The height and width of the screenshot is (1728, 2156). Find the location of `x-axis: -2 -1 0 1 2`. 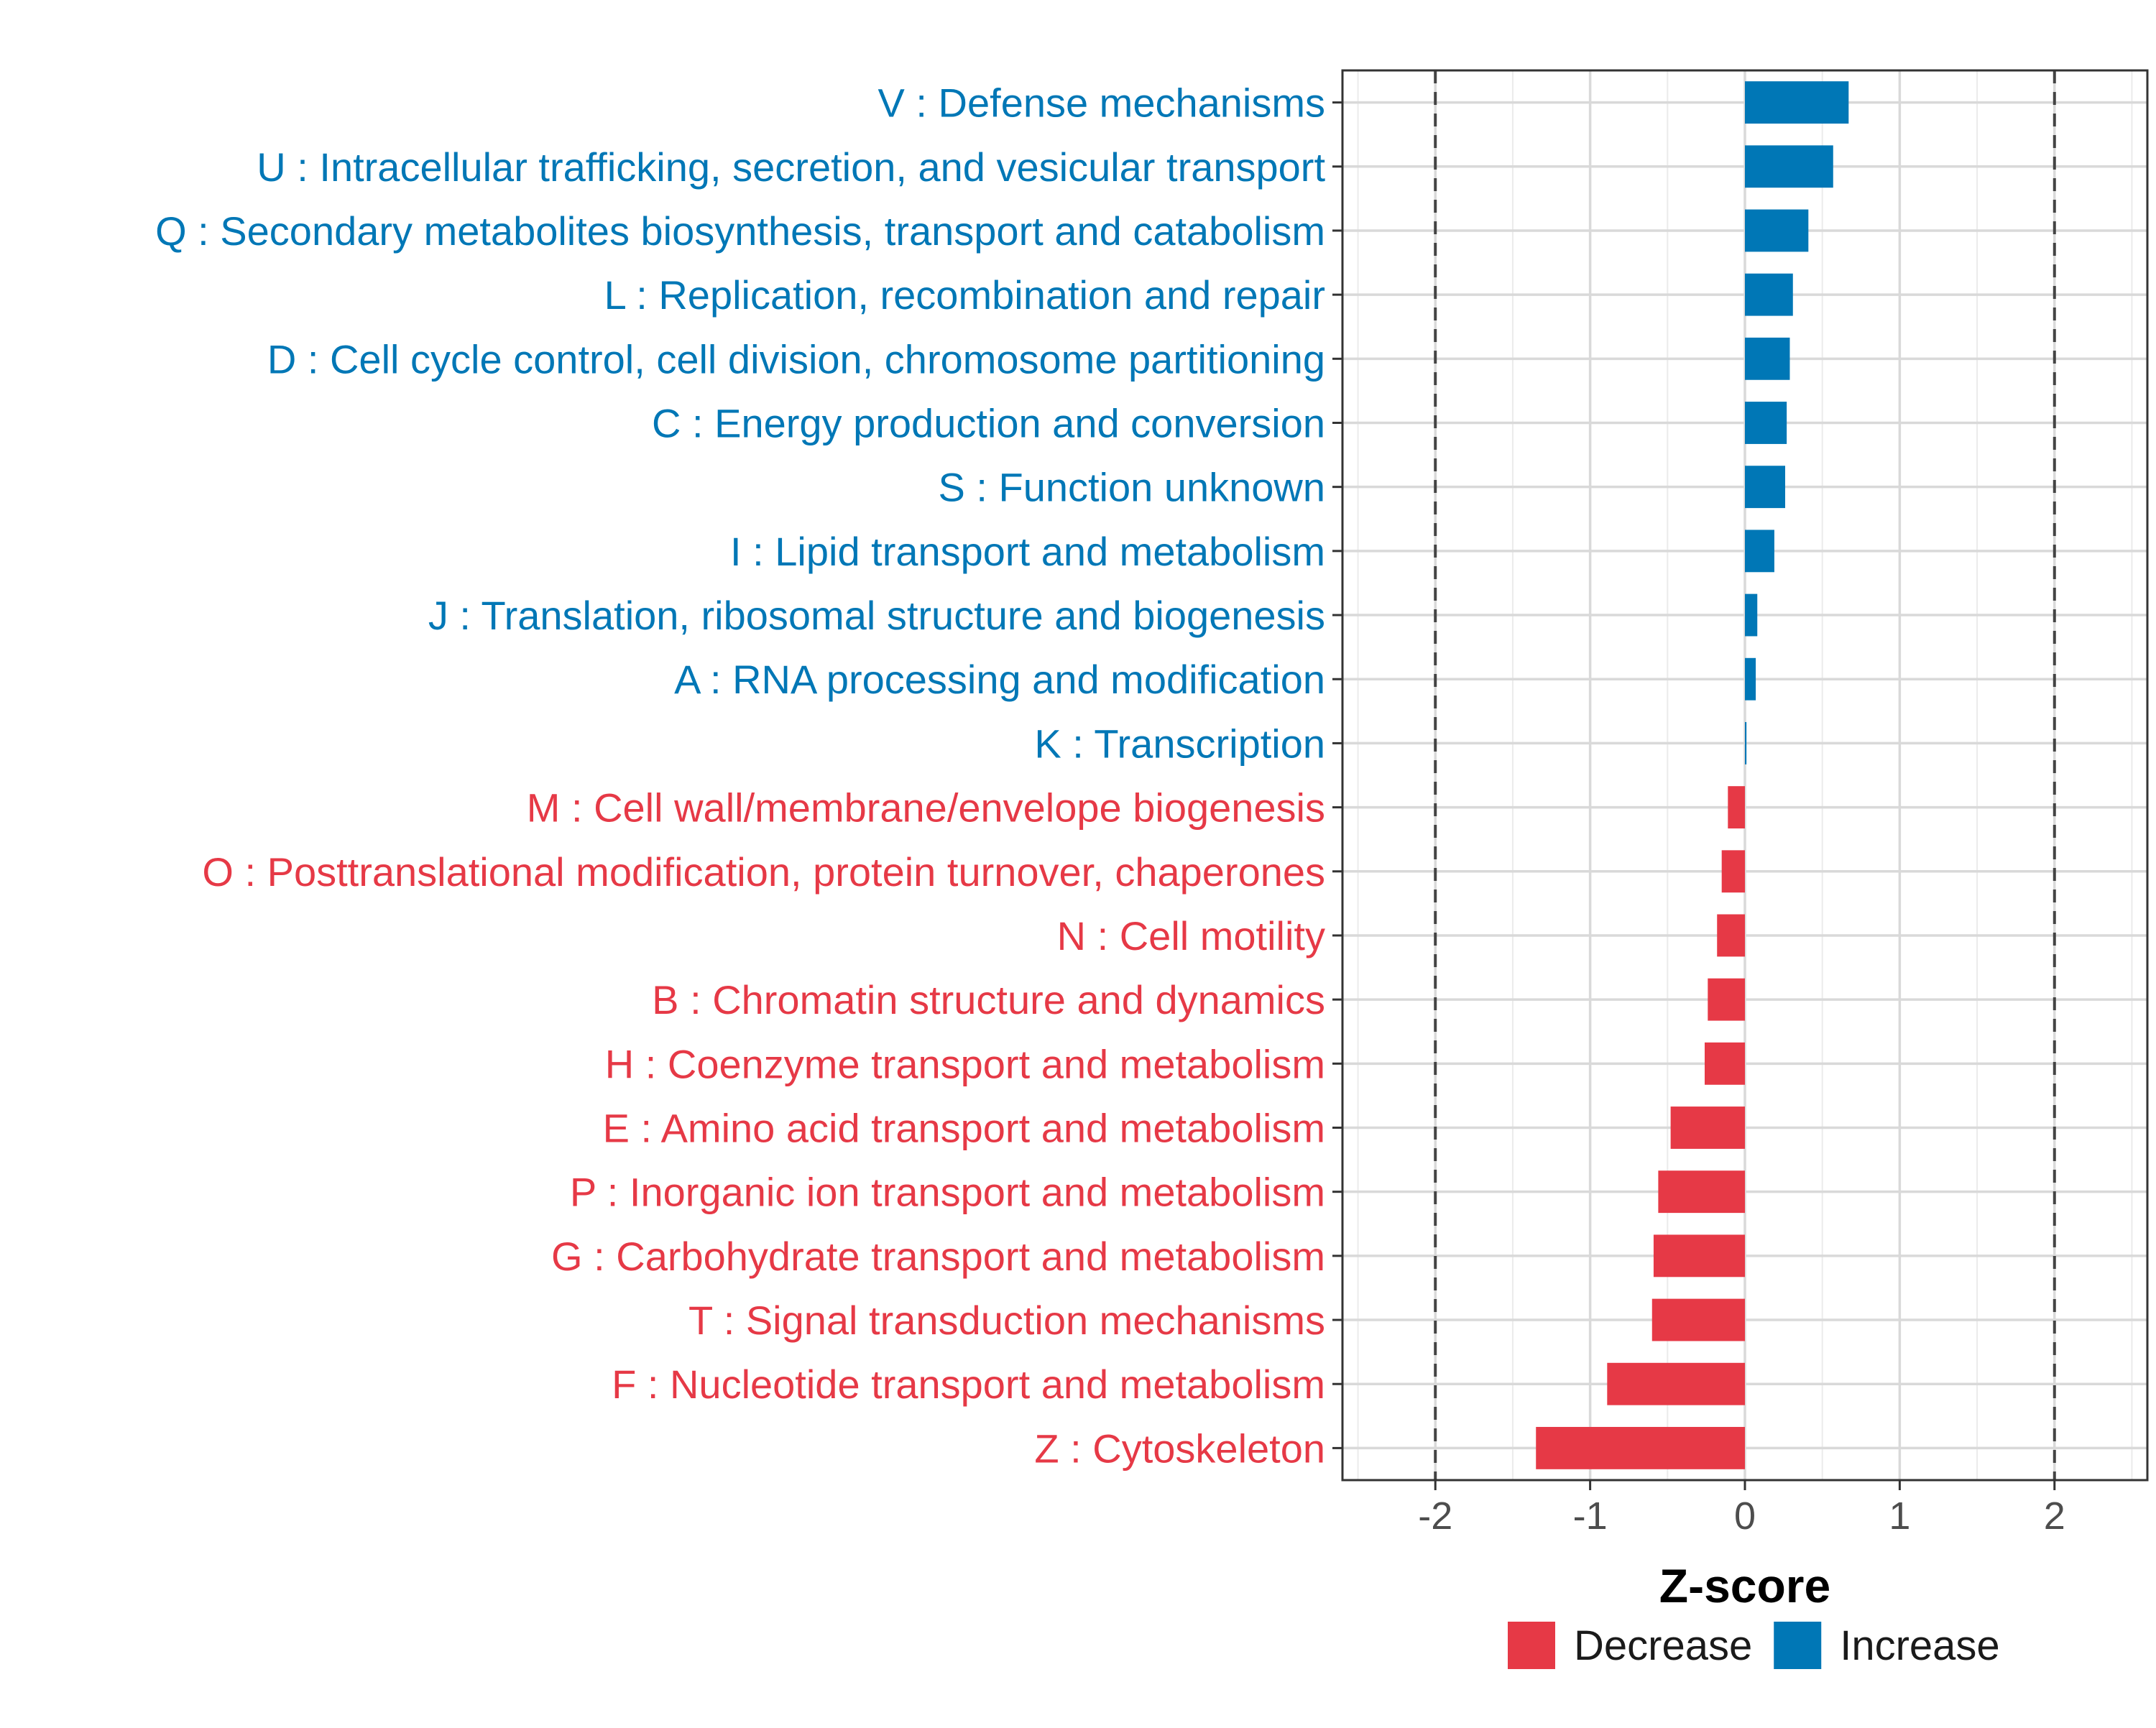

x-axis: -2 -1 0 1 2 is located at coordinates (1741, 1509).